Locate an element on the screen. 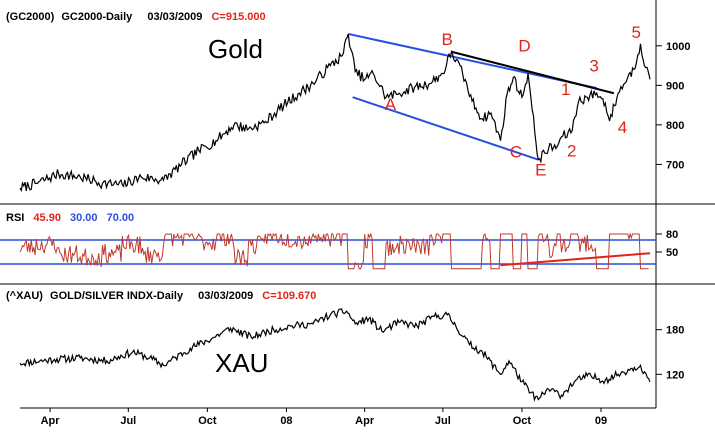 This screenshot has height=442, width=715. gold-date: 03/03/2009 is located at coordinates (174, 17).